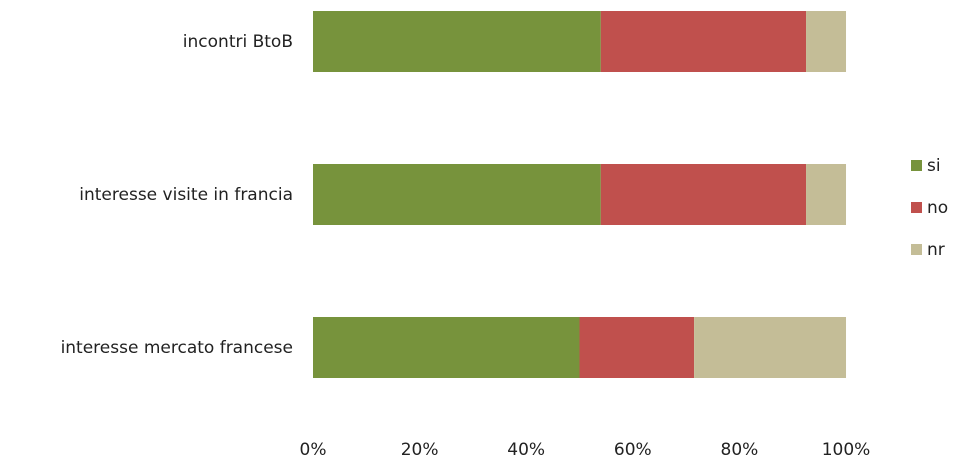 Image resolution: width=957 pixels, height=461 pixels. What do you see at coordinates (177, 348) in the screenshot?
I see `category-label: interesse mercato francese` at bounding box center [177, 348].